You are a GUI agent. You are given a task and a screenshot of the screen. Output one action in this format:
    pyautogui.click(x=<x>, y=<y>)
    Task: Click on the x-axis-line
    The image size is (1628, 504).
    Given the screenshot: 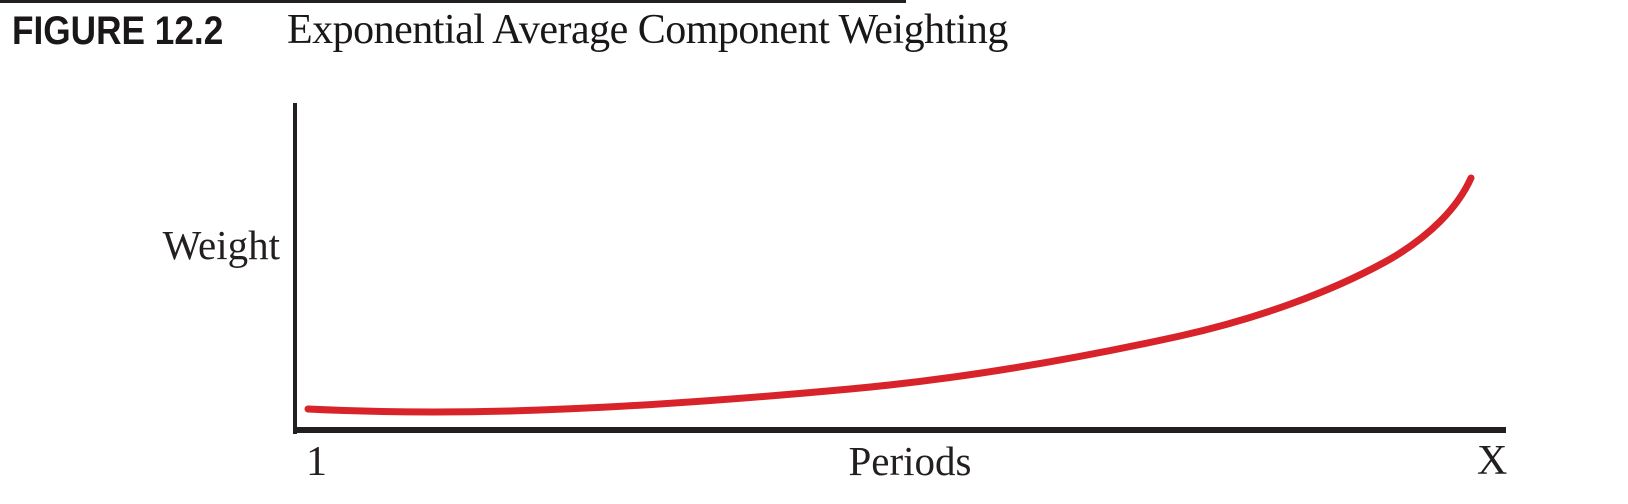 What is the action you would take?
    pyautogui.click(x=899, y=430)
    